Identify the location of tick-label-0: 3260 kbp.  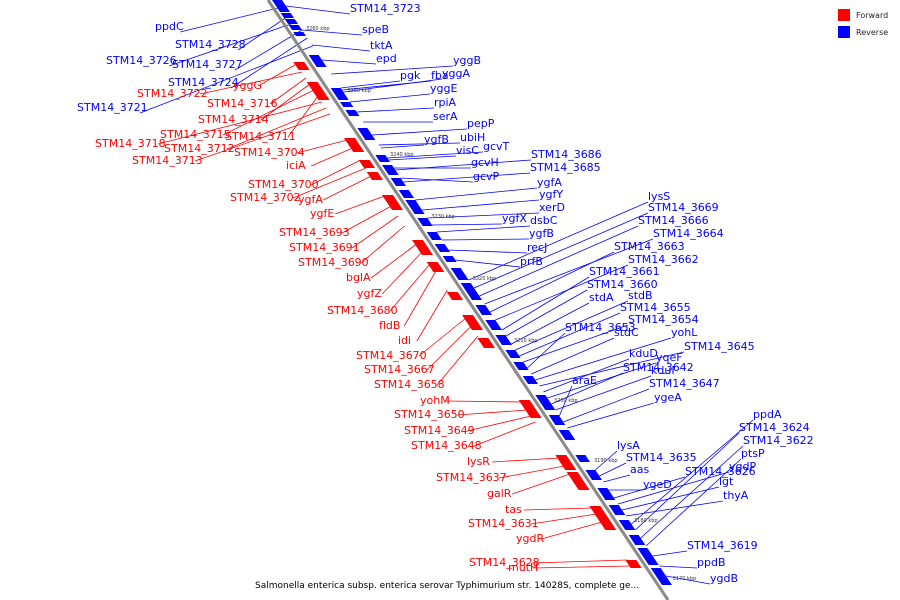
(318, 29).